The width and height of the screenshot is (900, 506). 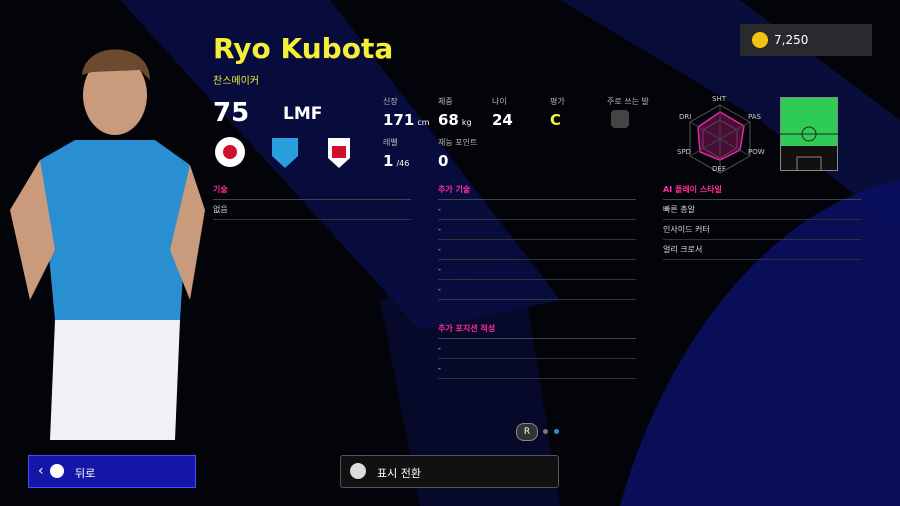 I want to click on stat-label: 나이, so click(x=499, y=101).